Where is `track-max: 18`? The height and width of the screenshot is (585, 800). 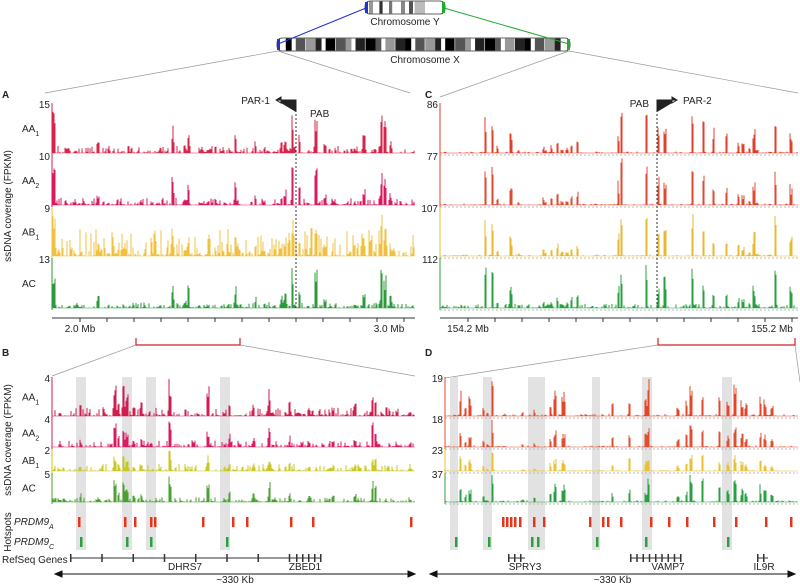 track-max: 18 is located at coordinates (438, 420).